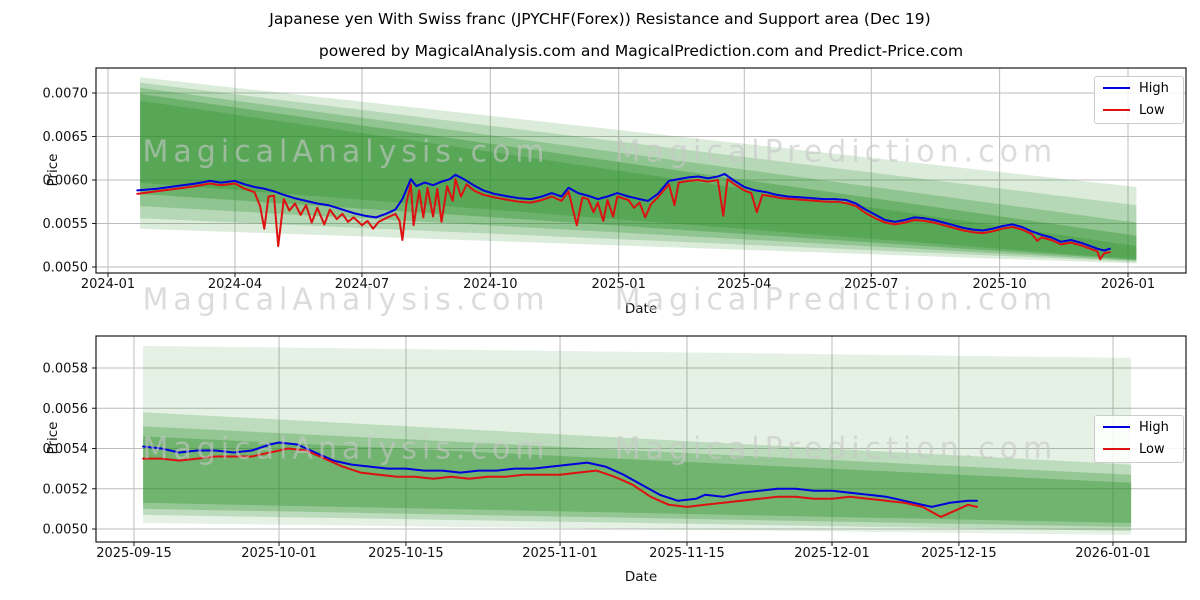 Image resolution: width=1200 pixels, height=600 pixels. Describe the element at coordinates (66, 449) in the screenshot. I see `y-tick-label: 0.0054` at that location.